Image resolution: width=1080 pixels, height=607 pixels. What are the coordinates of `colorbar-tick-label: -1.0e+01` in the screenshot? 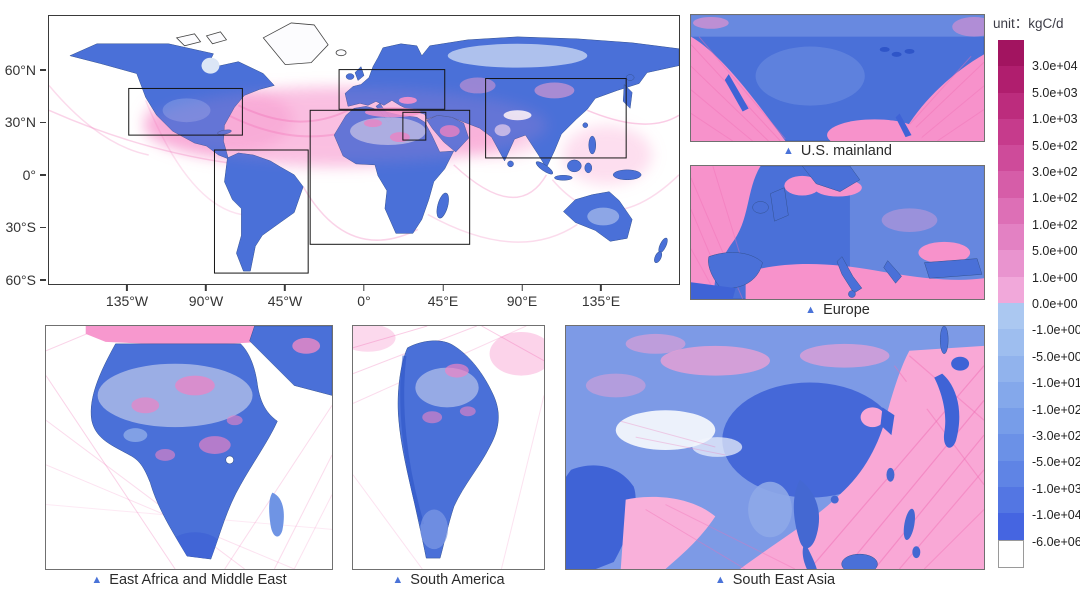 It's located at (1056, 383).